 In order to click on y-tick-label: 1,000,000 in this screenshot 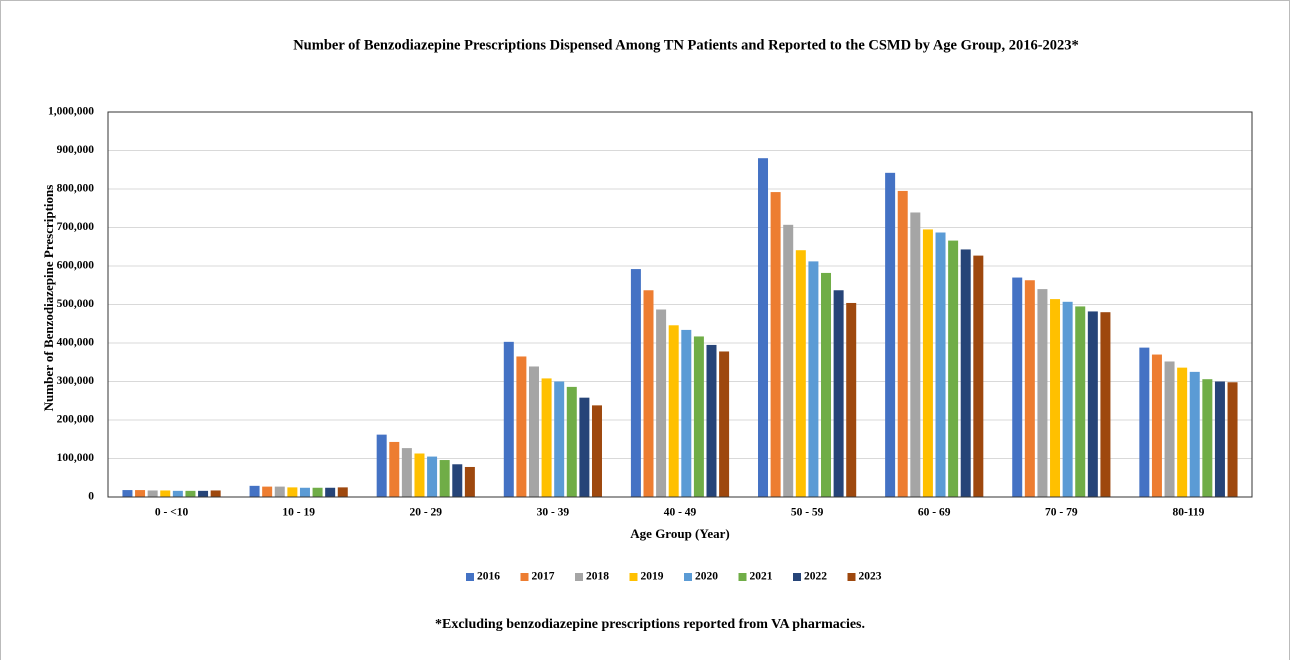, I will do `click(71, 112)`.